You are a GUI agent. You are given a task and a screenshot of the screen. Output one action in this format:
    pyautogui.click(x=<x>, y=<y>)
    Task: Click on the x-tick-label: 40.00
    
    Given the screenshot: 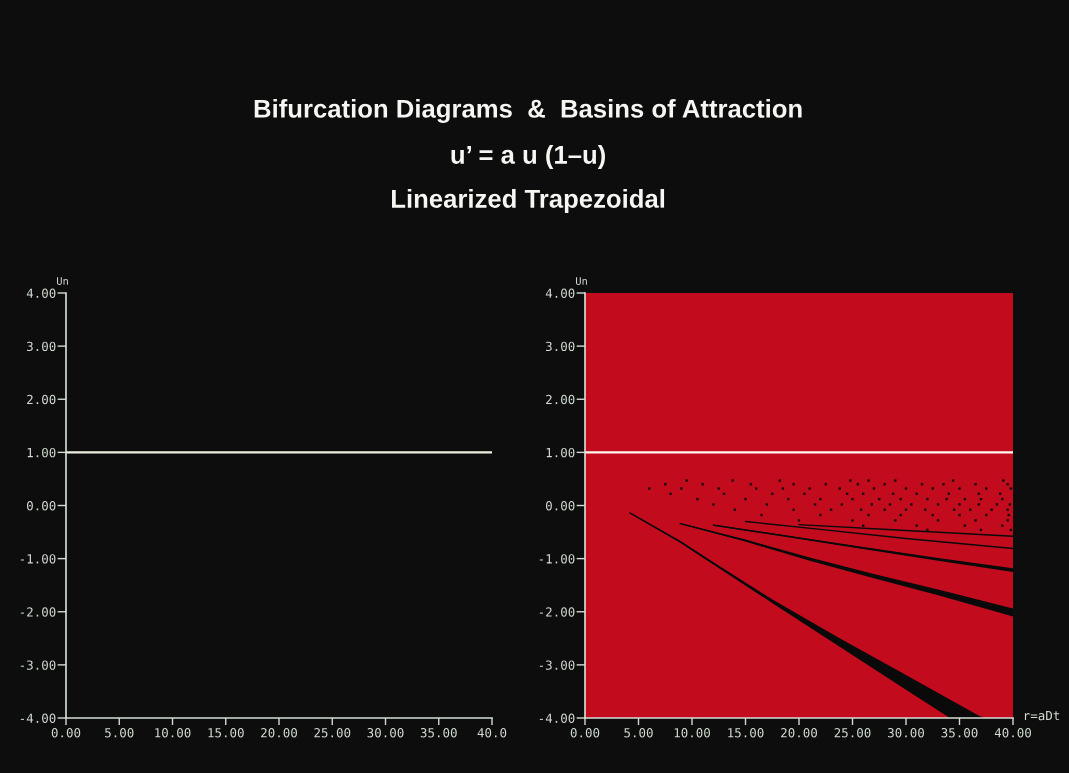 What is the action you would take?
    pyautogui.click(x=1012, y=733)
    